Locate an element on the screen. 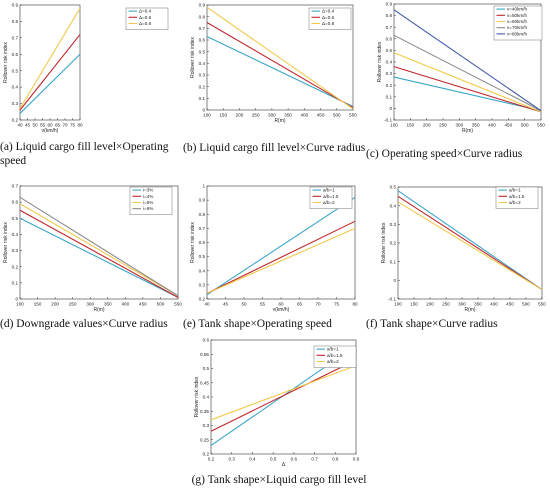  x-axis-label: Δ is located at coordinates (284, 465).